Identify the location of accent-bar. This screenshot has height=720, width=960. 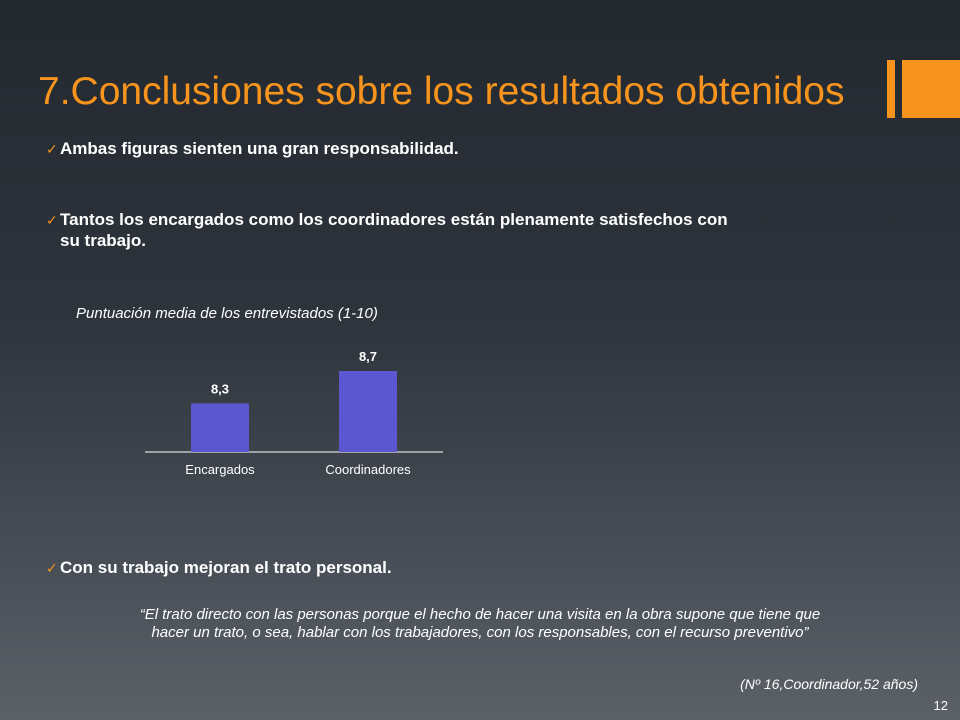
(891, 89).